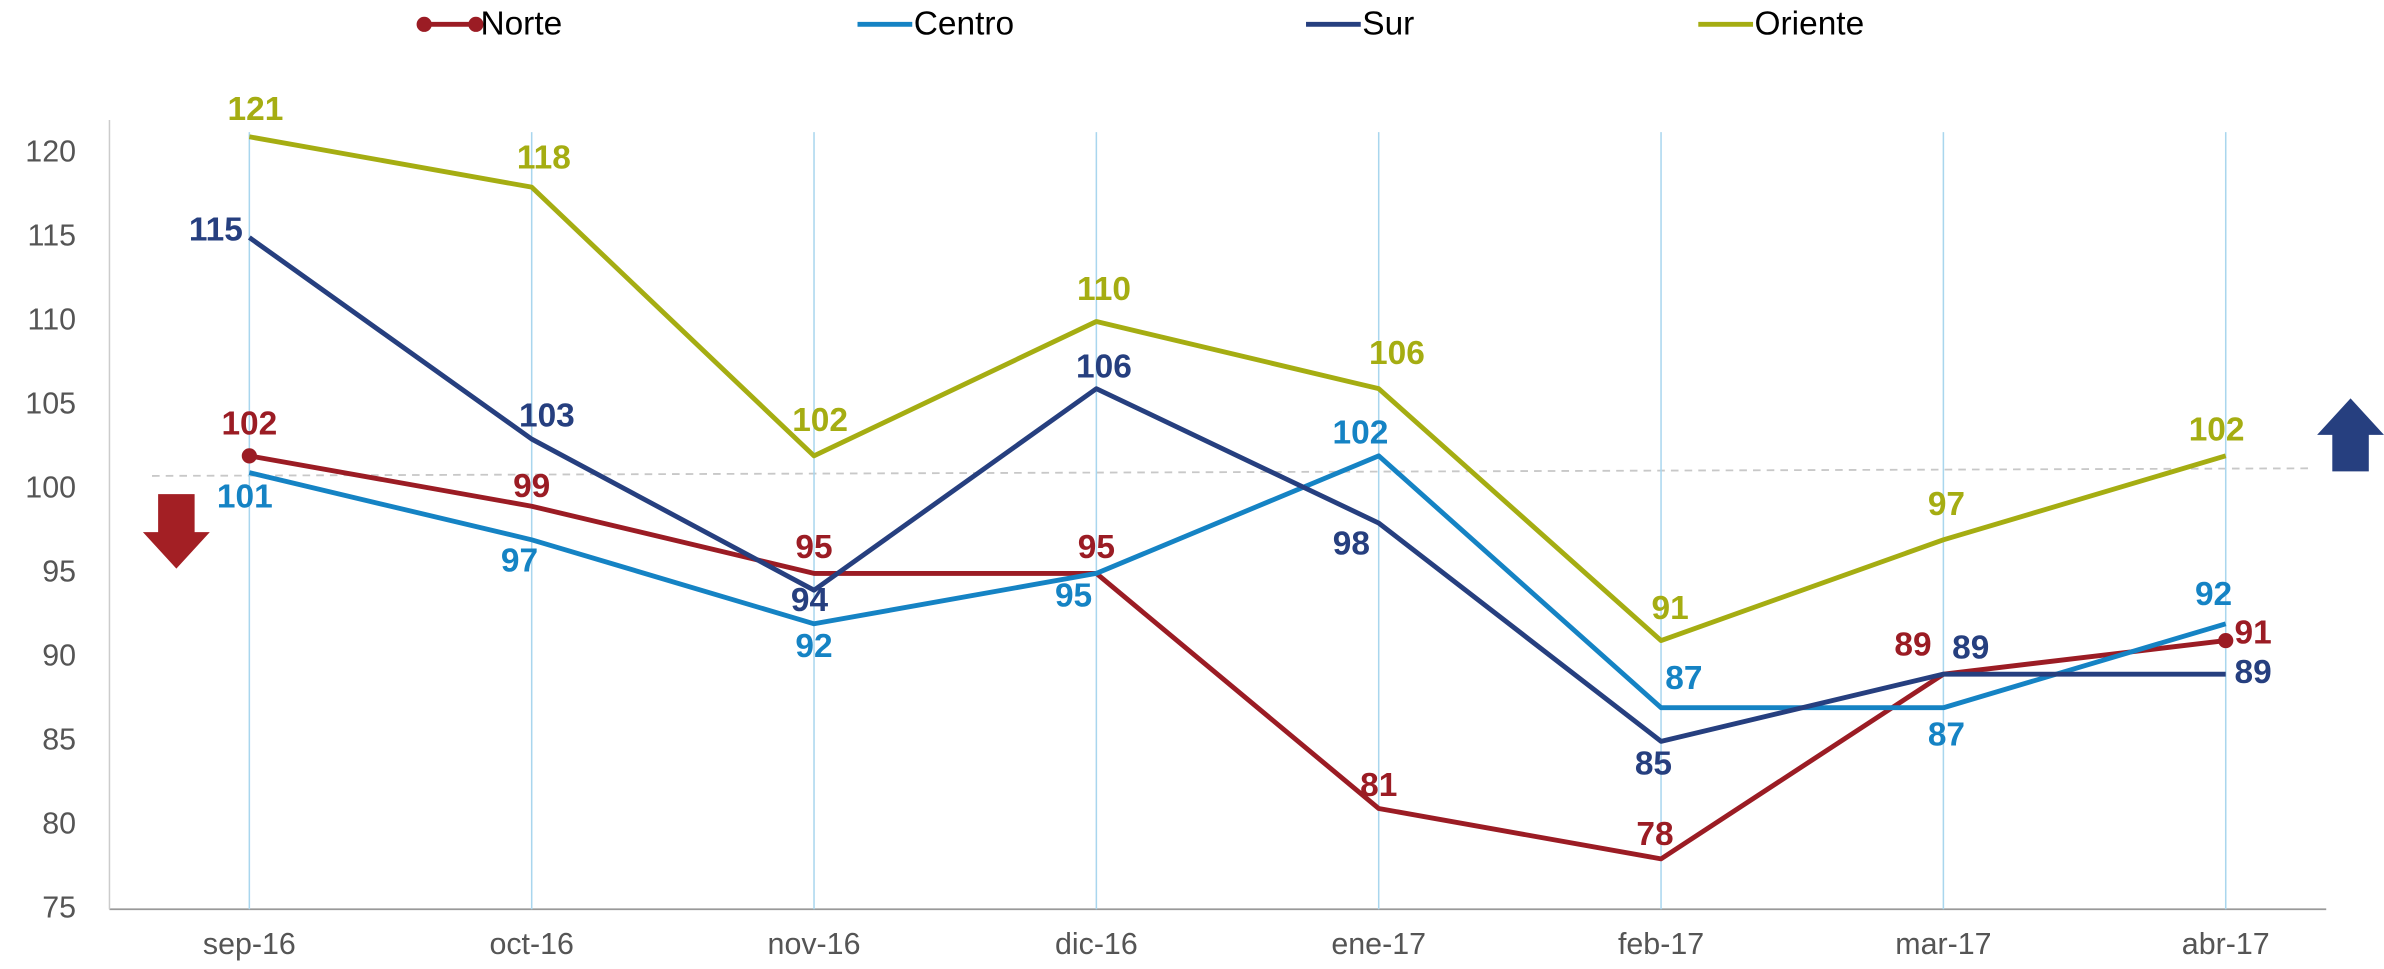 This screenshot has width=2384, height=969. Describe the element at coordinates (2226, 944) in the screenshot. I see `x-tick-label: abr-17` at that location.